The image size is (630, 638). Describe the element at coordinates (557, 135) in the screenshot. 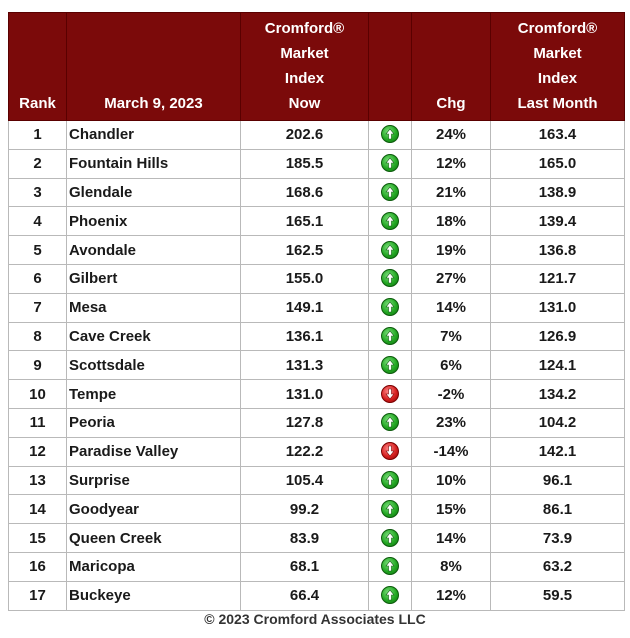

I see `index-last-month-cell: 163.4` at that location.